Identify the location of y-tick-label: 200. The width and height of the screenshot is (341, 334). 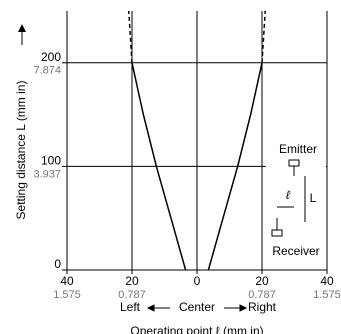
(51, 57).